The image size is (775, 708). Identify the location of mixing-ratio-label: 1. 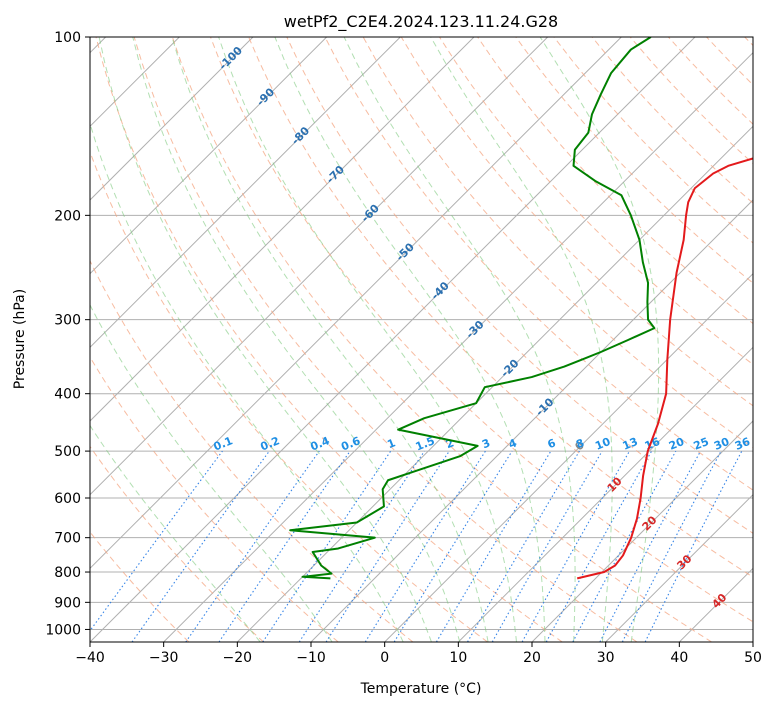
(391, 443).